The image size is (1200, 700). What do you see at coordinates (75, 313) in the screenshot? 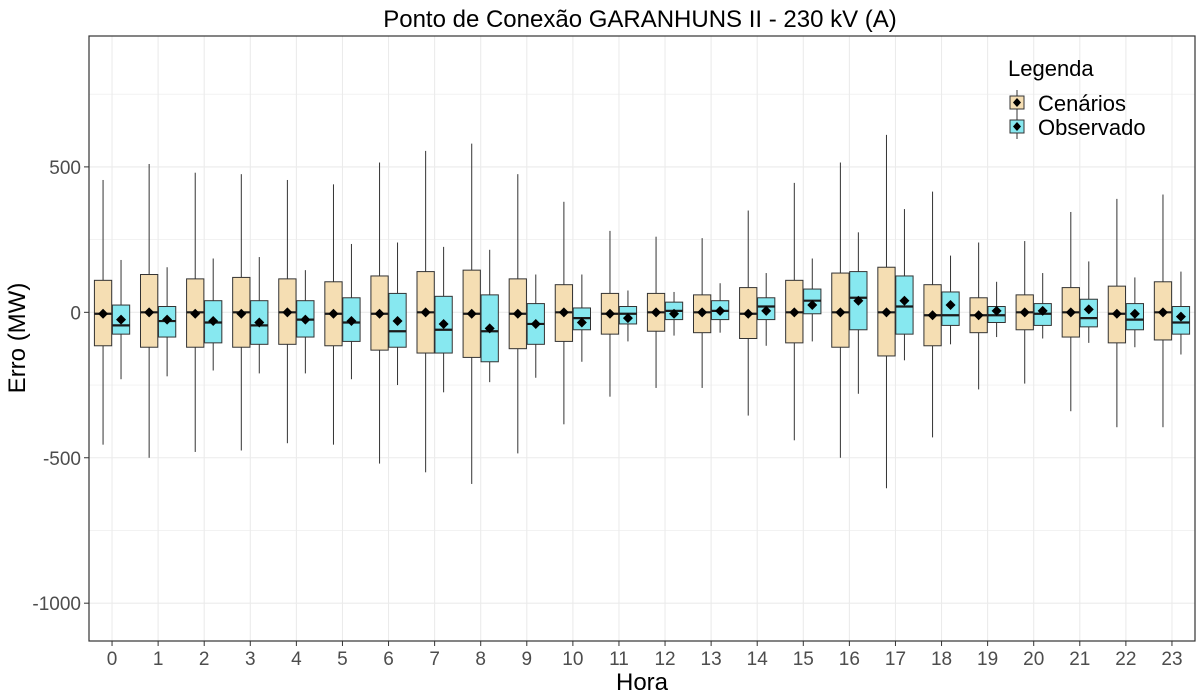
I see `y-tick-label: 0` at bounding box center [75, 313].